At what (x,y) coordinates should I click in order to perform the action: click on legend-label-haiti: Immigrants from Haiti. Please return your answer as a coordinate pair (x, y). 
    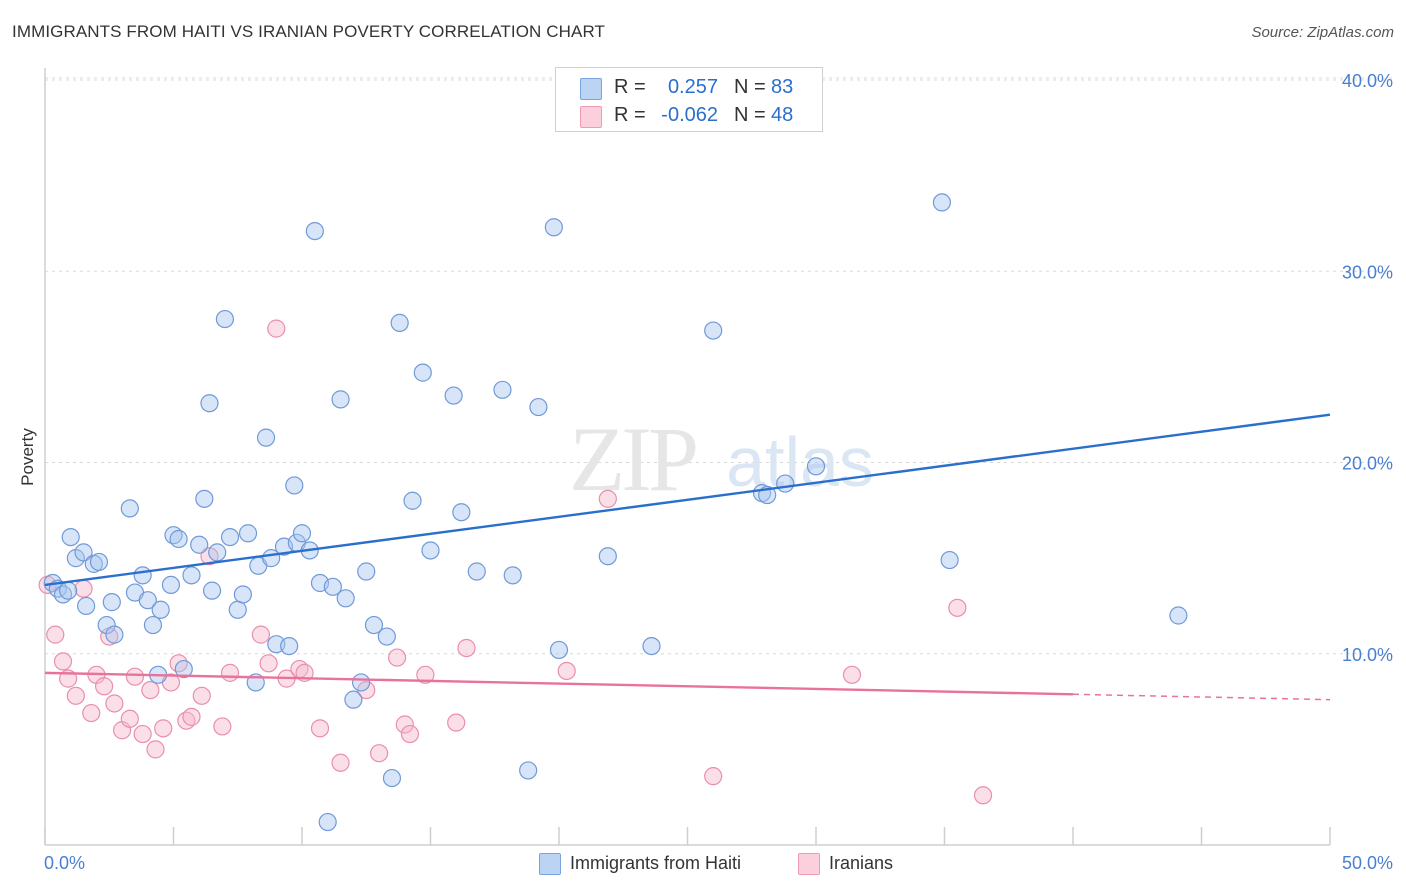
    Looking at the image, I should click on (656, 863).